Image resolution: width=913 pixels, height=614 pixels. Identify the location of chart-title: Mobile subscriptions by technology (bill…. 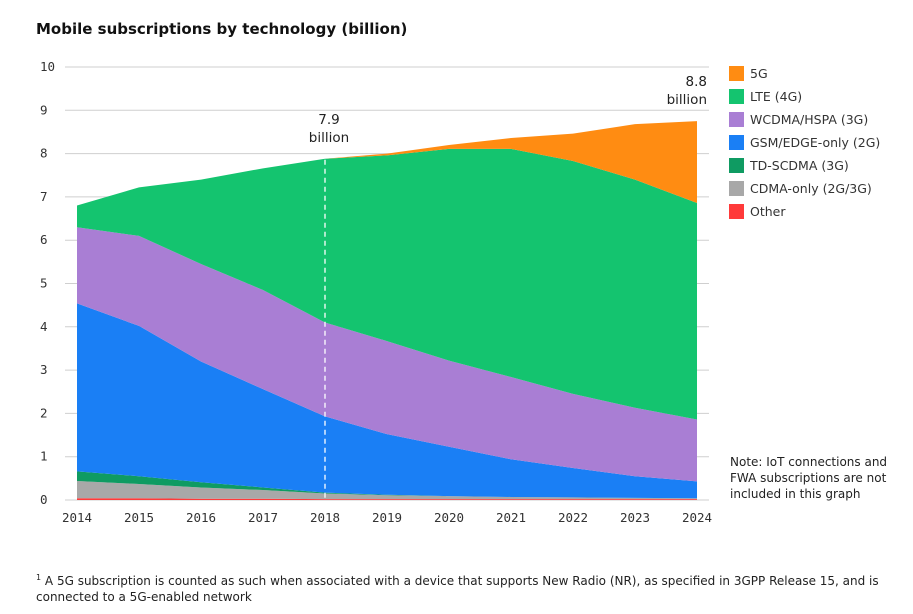
(222, 29).